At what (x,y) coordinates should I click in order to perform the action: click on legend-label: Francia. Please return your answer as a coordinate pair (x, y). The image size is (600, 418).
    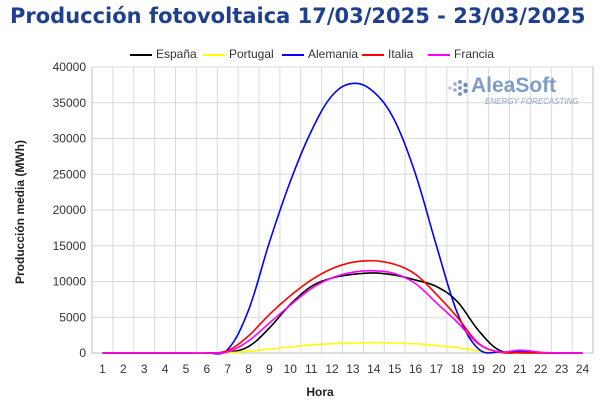
    Looking at the image, I should click on (474, 54).